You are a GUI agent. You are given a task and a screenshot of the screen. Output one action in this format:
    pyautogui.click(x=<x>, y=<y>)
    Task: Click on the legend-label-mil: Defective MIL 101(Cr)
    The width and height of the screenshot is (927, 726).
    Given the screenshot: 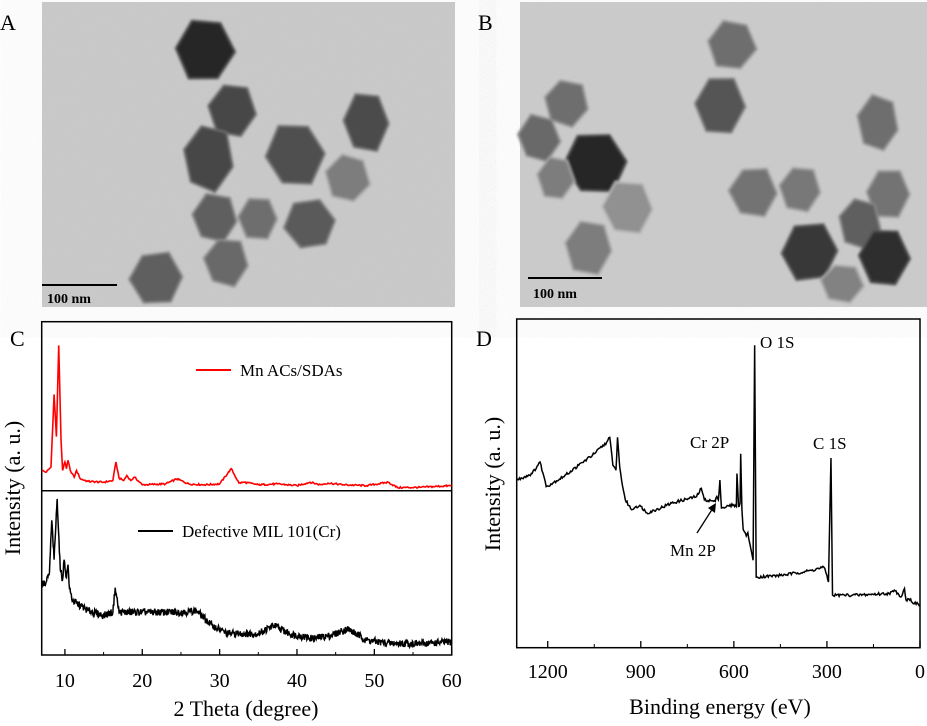 What is the action you would take?
    pyautogui.click(x=261, y=531)
    